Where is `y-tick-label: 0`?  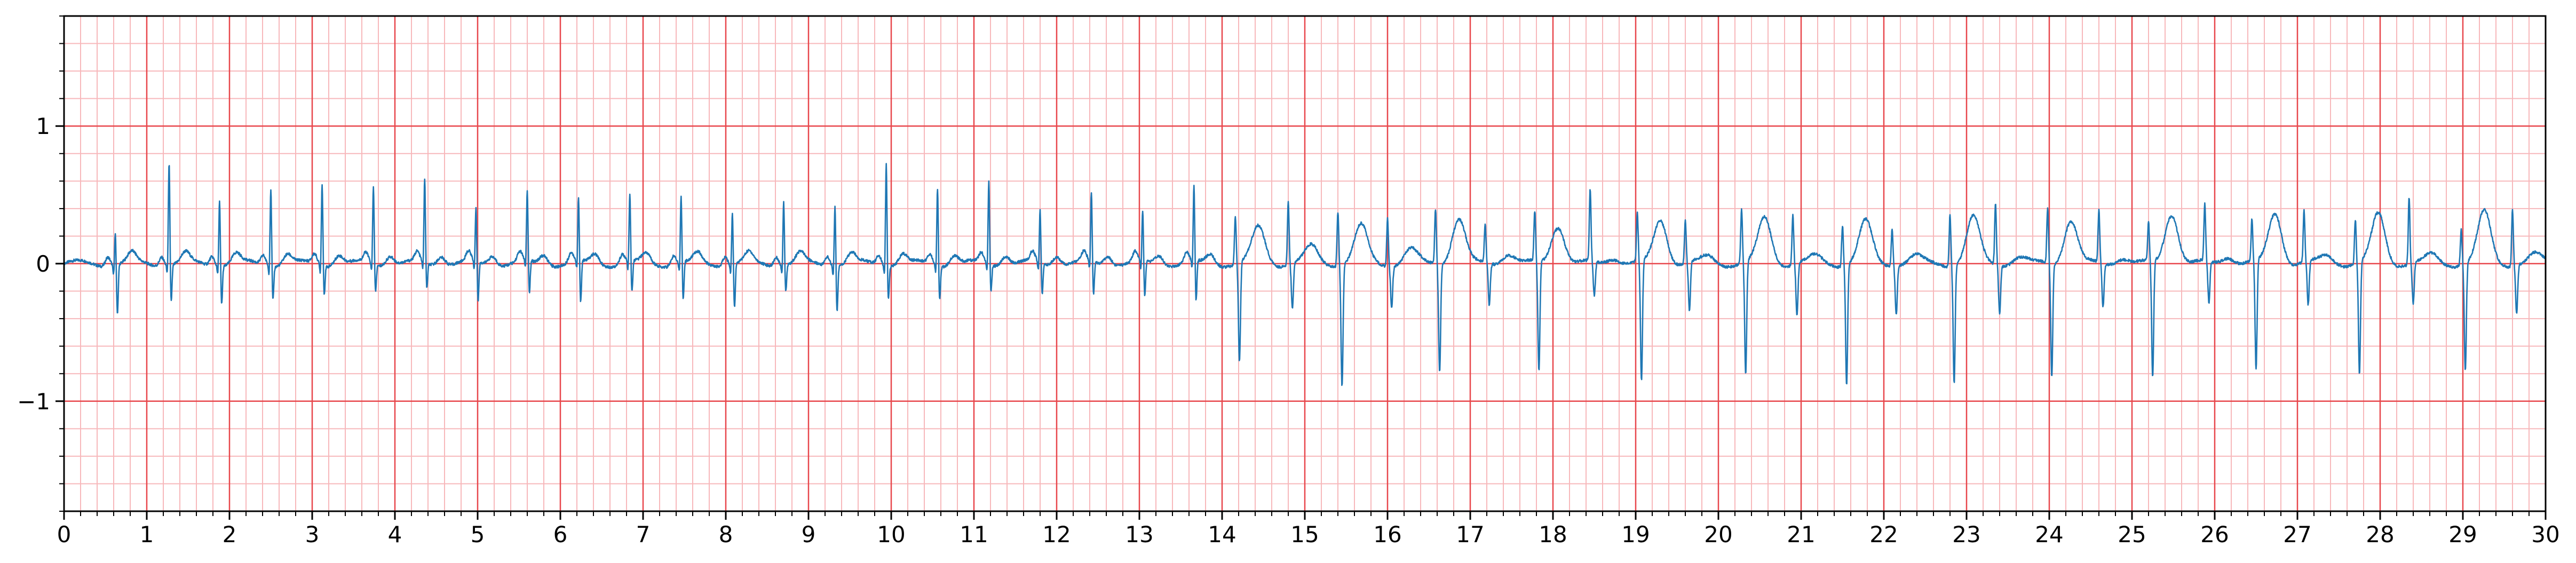 y-tick-label: 0 is located at coordinates (43, 264).